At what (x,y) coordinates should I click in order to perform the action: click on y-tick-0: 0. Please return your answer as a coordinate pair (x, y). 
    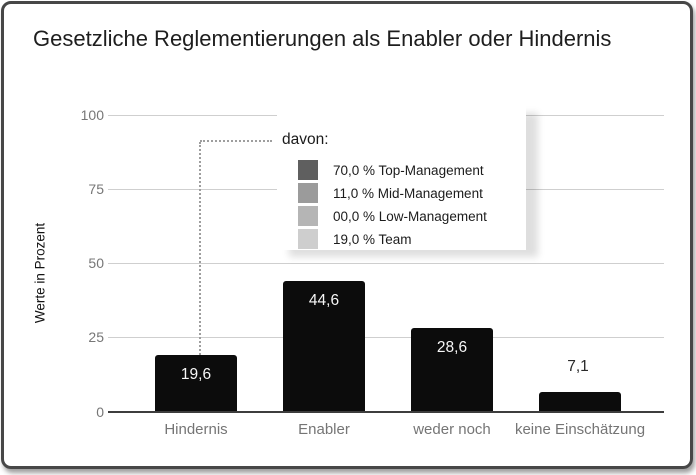
    Looking at the image, I should click on (100, 412).